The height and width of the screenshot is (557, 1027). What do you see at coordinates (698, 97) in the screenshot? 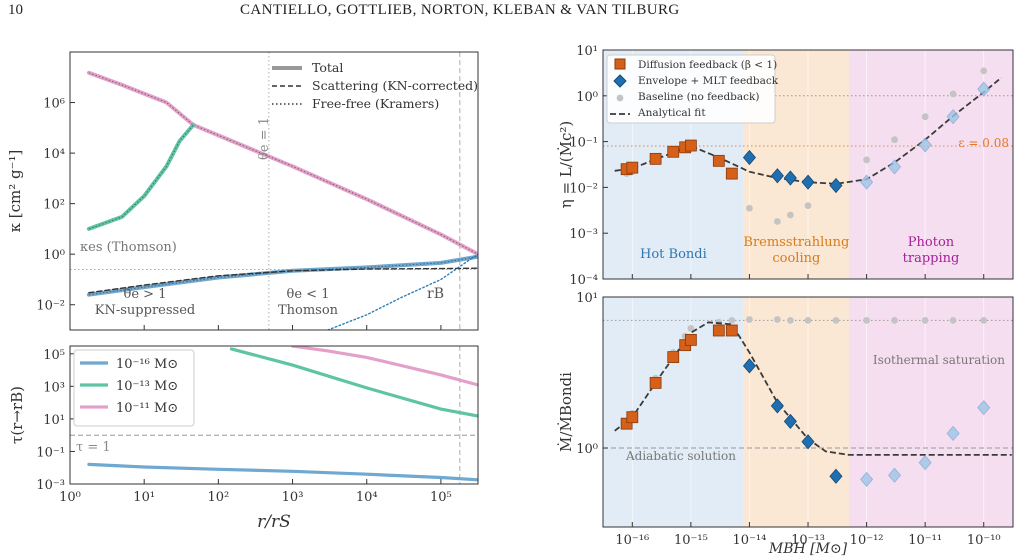
I see `legend-label: Baseline (no feedback)` at bounding box center [698, 97].